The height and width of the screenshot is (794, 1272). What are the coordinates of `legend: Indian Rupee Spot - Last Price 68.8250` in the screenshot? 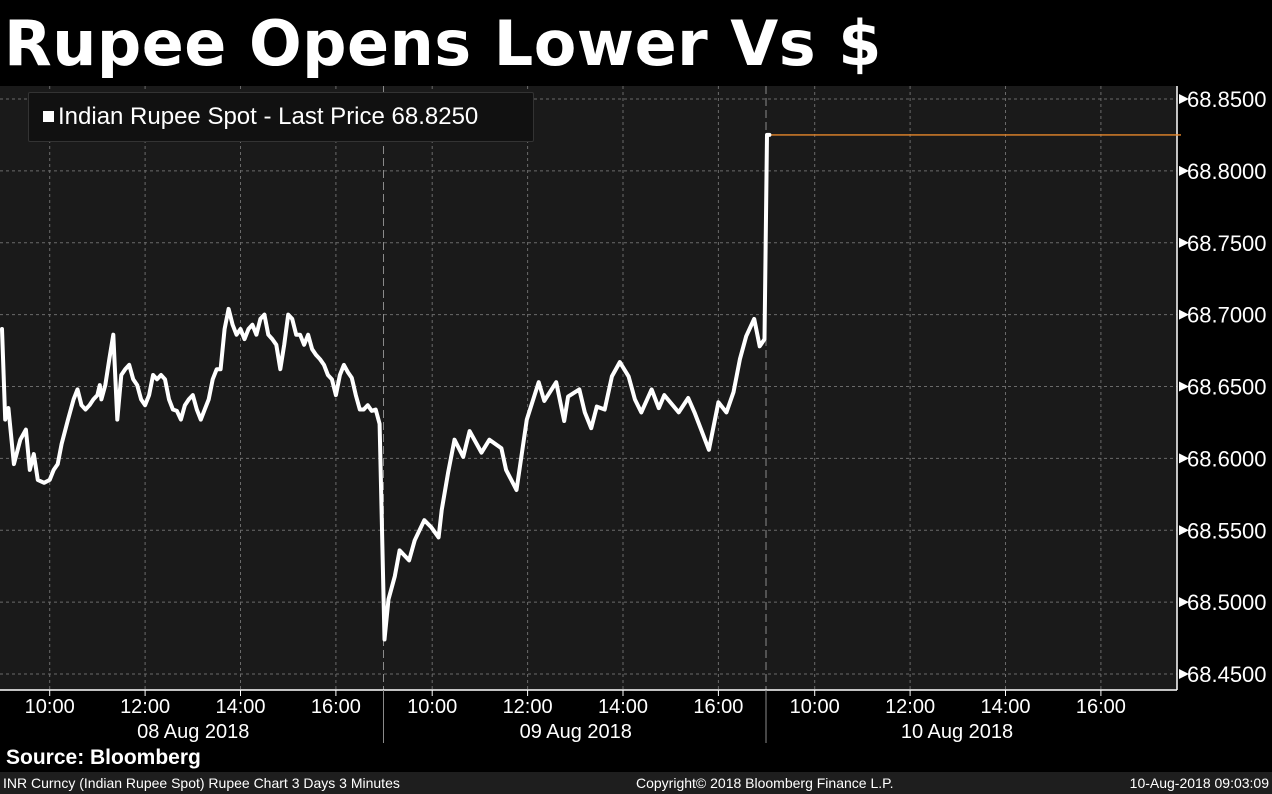 It's located at (281, 117).